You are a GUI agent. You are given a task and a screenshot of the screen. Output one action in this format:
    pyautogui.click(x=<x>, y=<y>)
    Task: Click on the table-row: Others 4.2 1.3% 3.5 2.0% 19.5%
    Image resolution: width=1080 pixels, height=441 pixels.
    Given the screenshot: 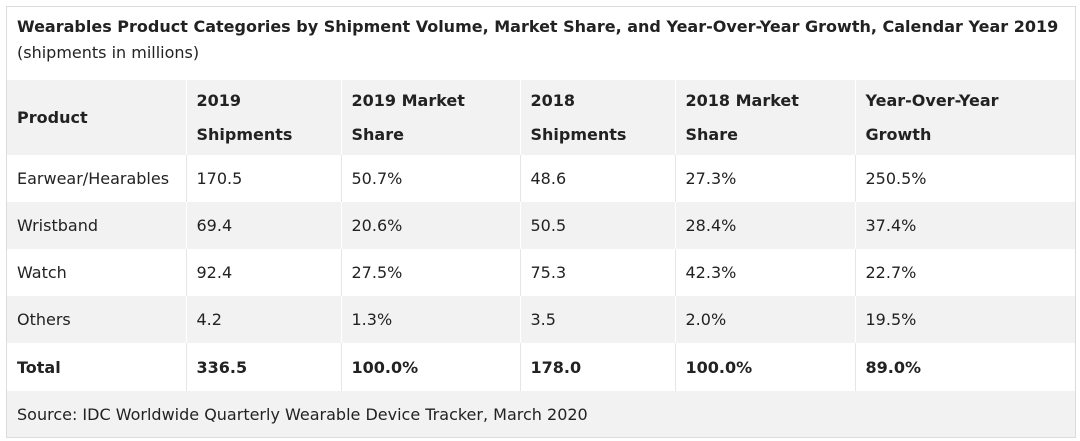 What is the action you would take?
    pyautogui.click(x=541, y=319)
    